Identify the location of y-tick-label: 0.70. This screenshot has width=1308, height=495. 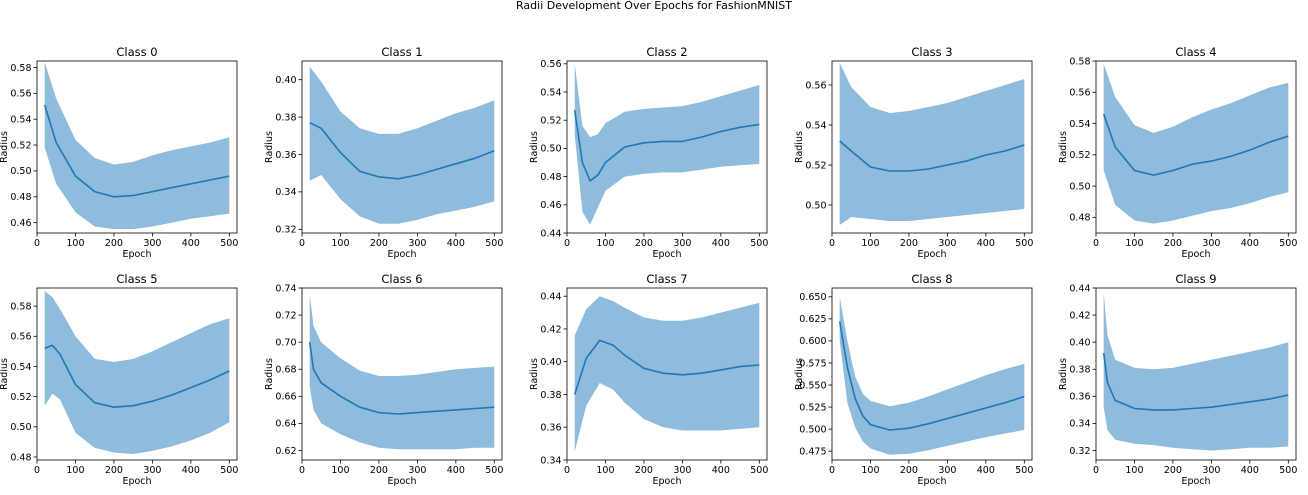
(285, 342).